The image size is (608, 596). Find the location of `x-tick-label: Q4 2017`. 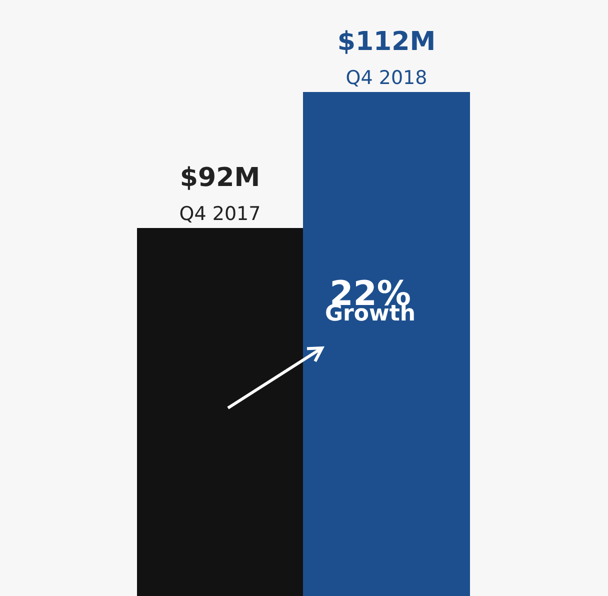

x-tick-label: Q4 2017 is located at coordinates (220, 214).